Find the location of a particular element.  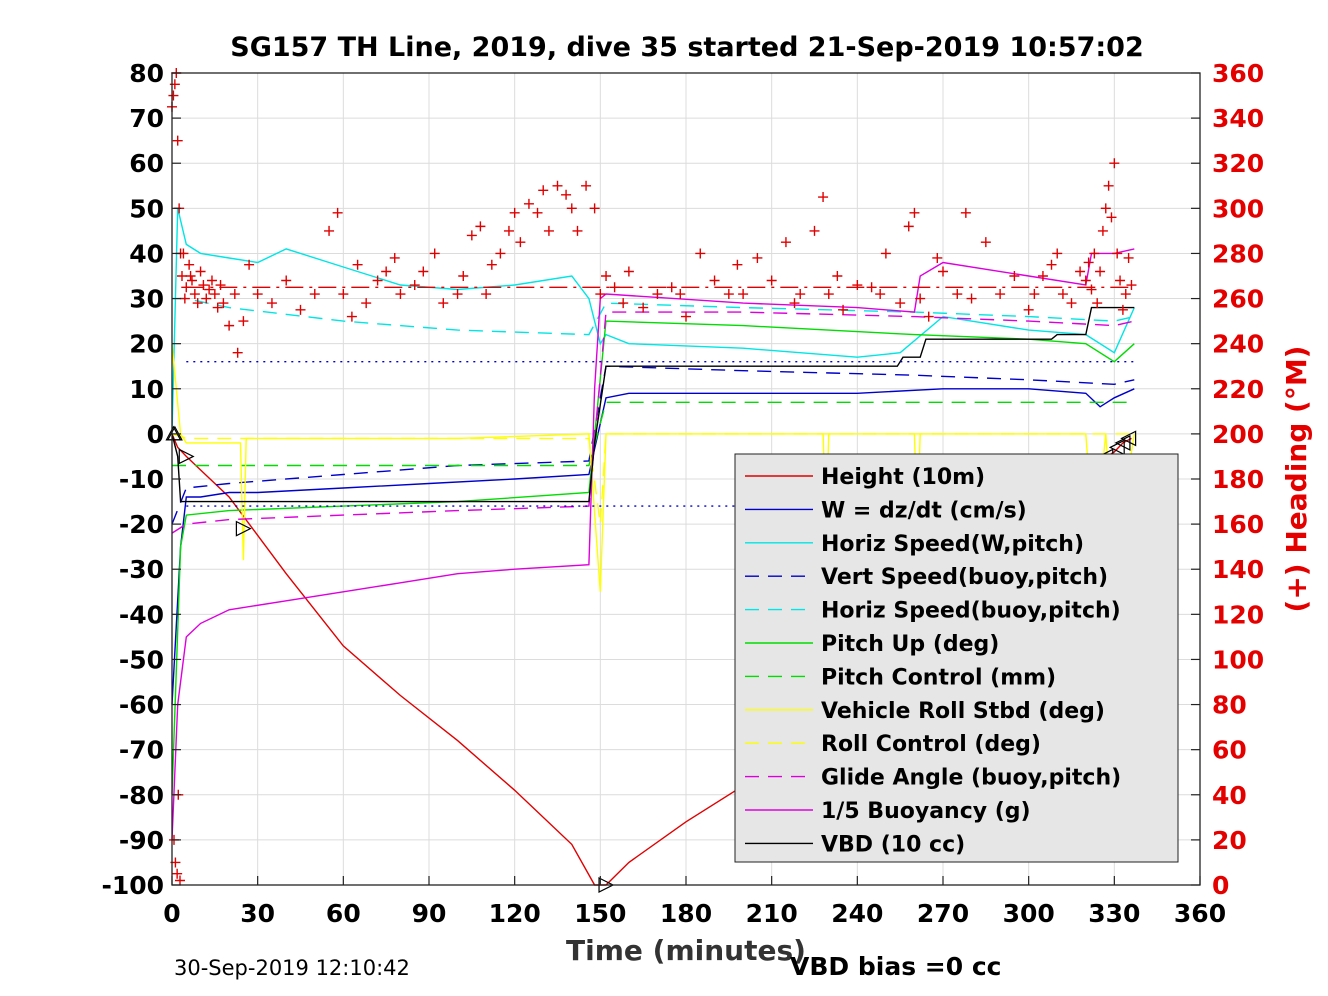

legend-label: Vert Speed(buoy,pitch) is located at coordinates (964, 577).